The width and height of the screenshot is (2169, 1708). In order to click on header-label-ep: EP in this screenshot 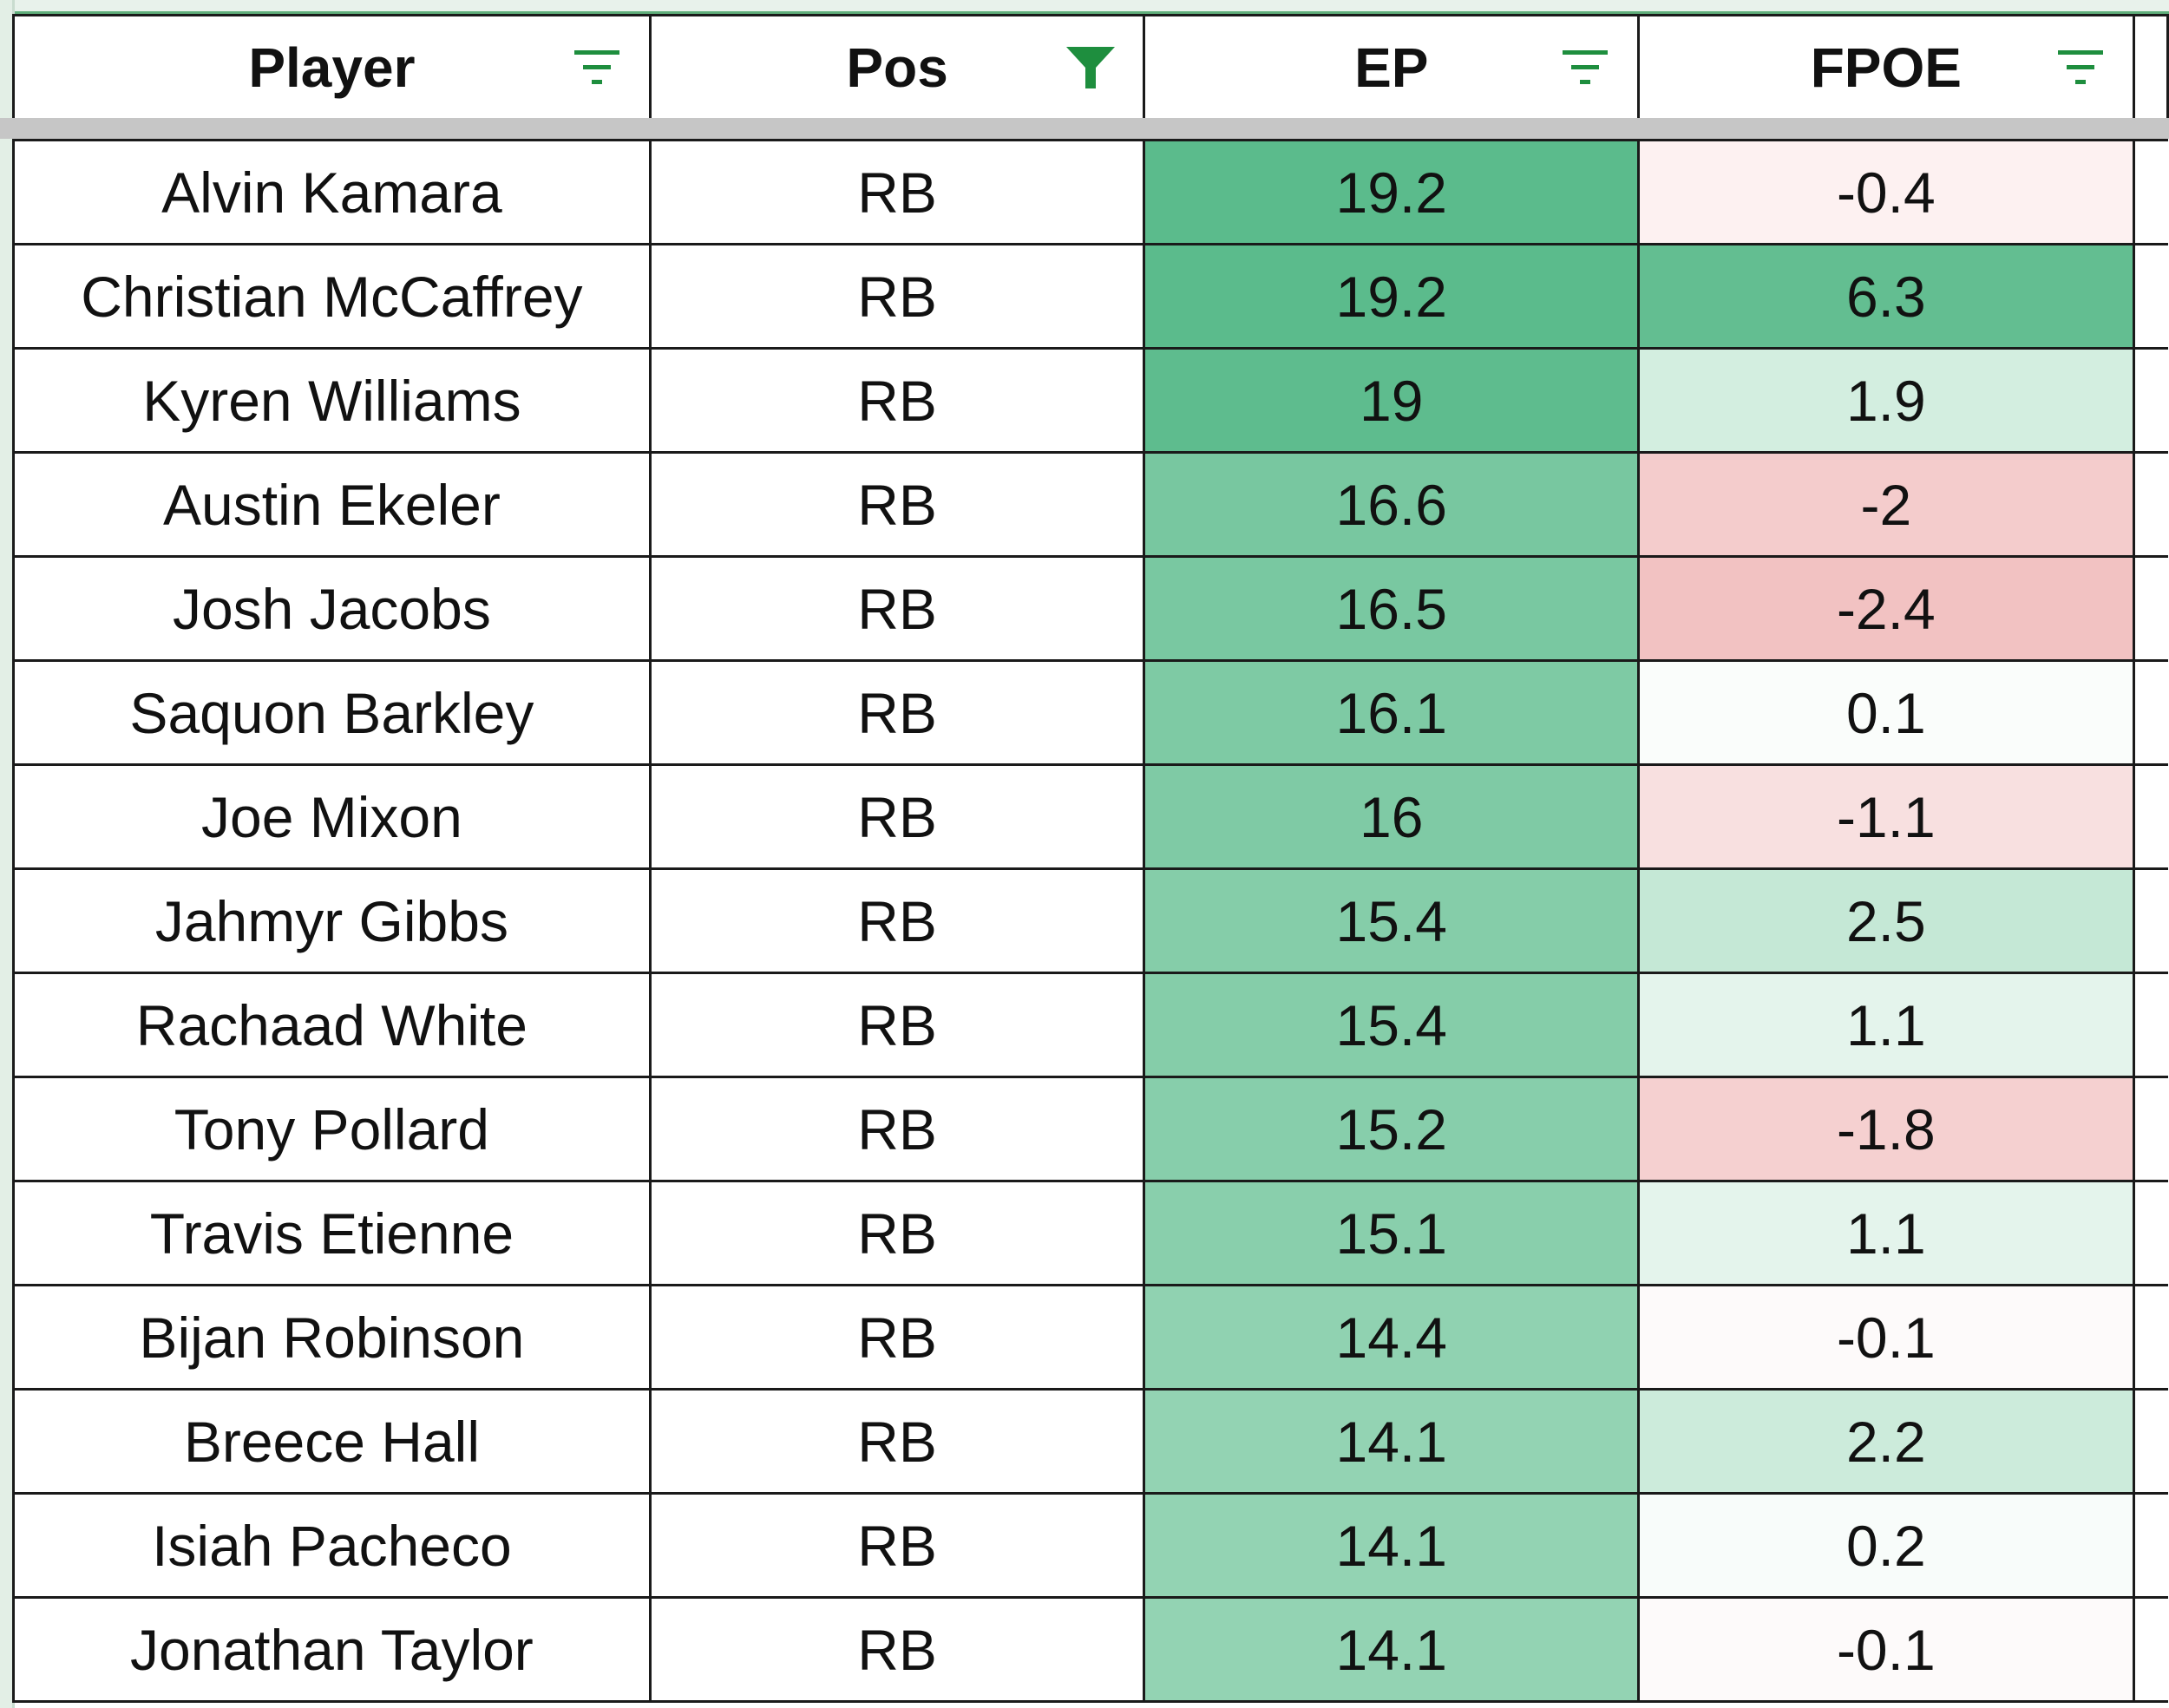, I will do `click(1391, 67)`.